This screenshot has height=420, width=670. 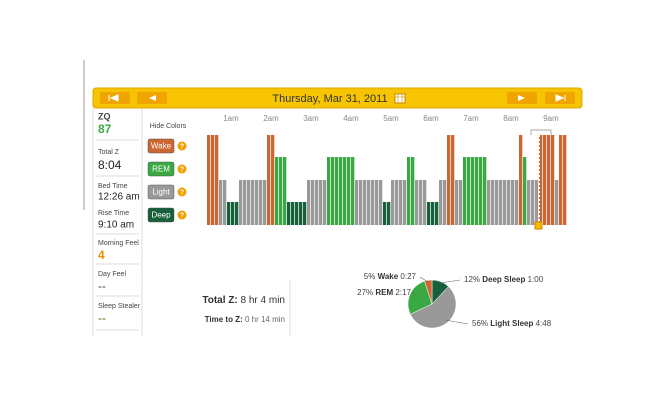 What do you see at coordinates (311, 118) in the screenshot?
I see `hour-label: 3am` at bounding box center [311, 118].